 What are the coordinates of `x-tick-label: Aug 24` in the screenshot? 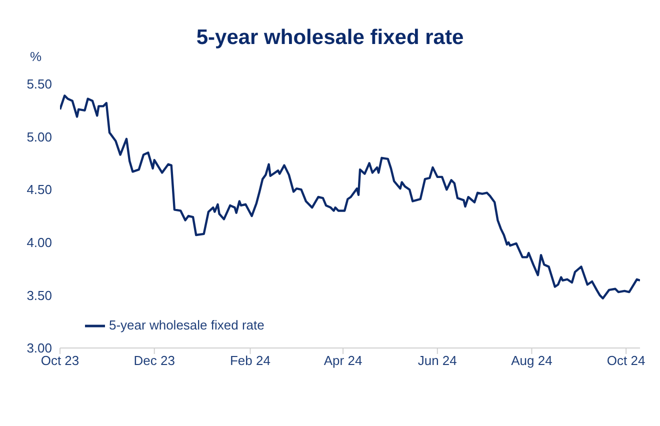 It's located at (531, 360).